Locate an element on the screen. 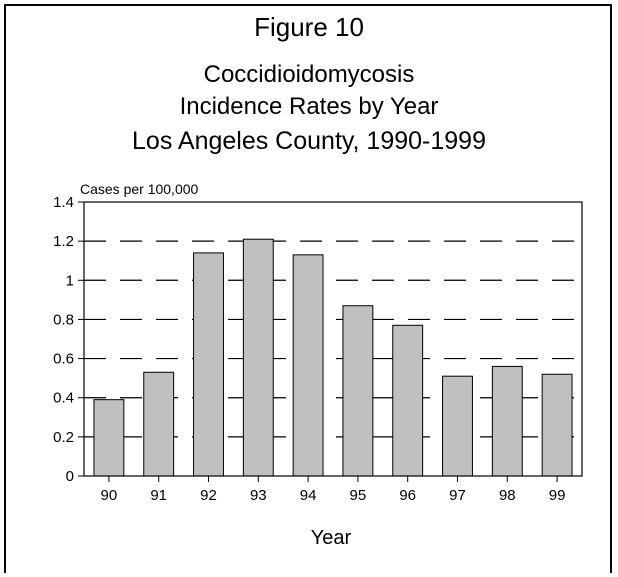  x-tick-label: 92 is located at coordinates (208, 495).